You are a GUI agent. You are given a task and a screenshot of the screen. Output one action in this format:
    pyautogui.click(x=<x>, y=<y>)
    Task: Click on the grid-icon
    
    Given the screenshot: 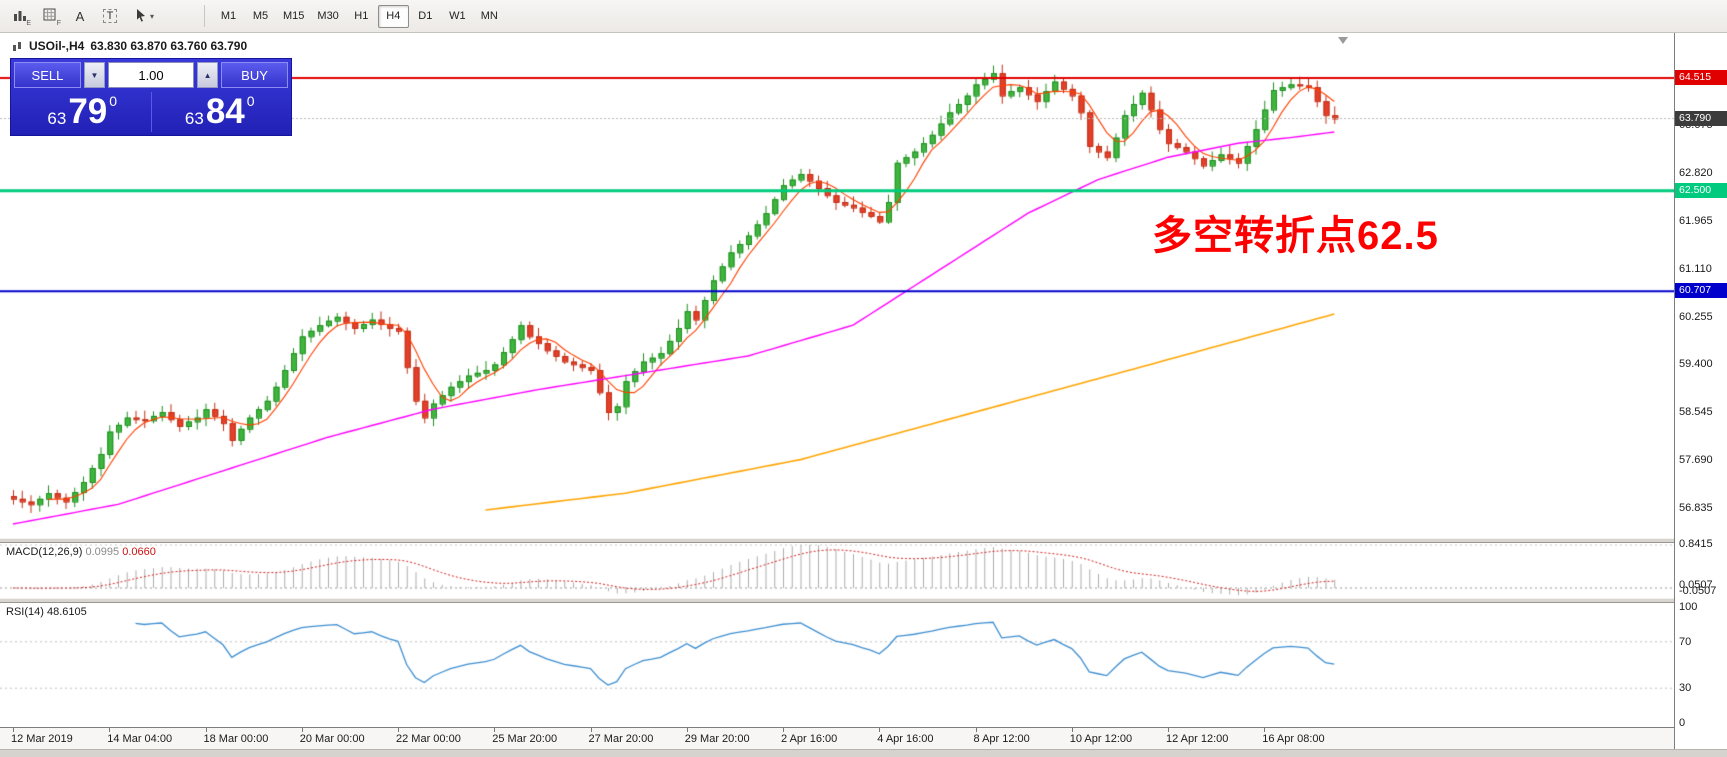 What is the action you would take?
    pyautogui.click(x=50, y=16)
    